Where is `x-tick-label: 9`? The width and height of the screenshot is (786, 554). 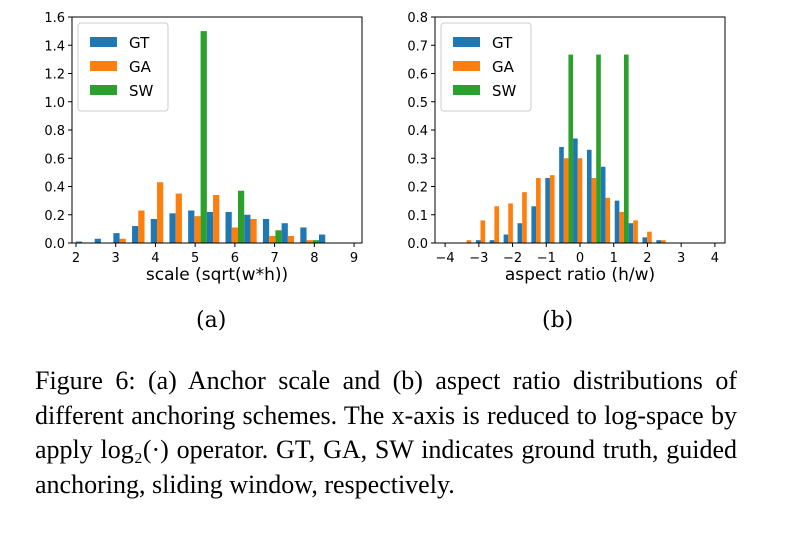
x-tick-label: 9 is located at coordinates (354, 258).